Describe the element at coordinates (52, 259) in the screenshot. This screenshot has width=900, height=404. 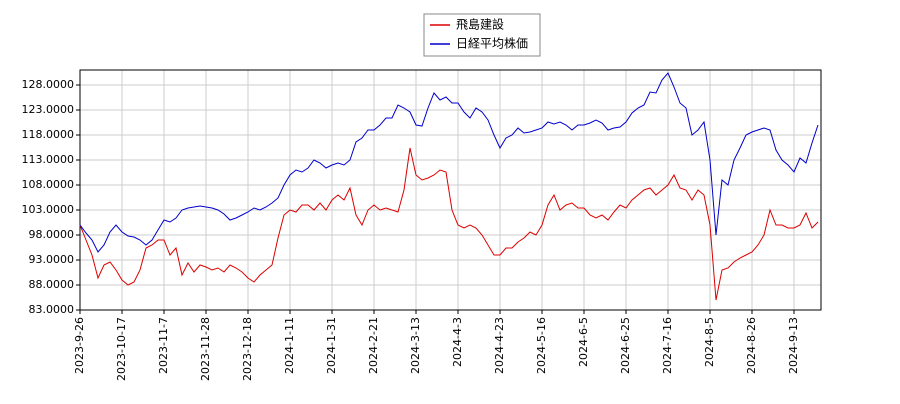
I see `y-tick-label: 93.0000` at that location.